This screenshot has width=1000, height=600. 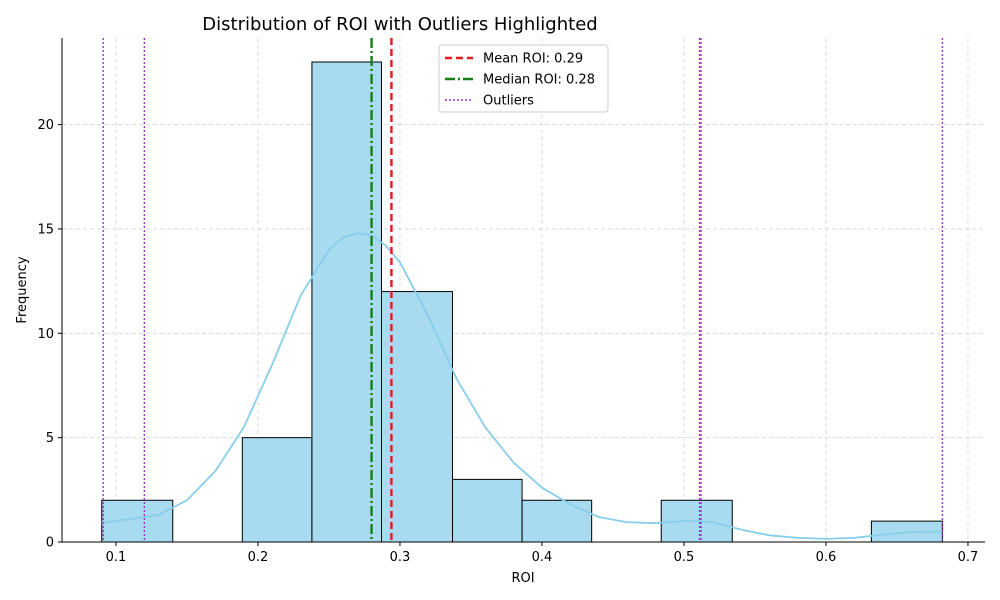 I want to click on y-axis-label: Frequency, so click(x=22, y=289).